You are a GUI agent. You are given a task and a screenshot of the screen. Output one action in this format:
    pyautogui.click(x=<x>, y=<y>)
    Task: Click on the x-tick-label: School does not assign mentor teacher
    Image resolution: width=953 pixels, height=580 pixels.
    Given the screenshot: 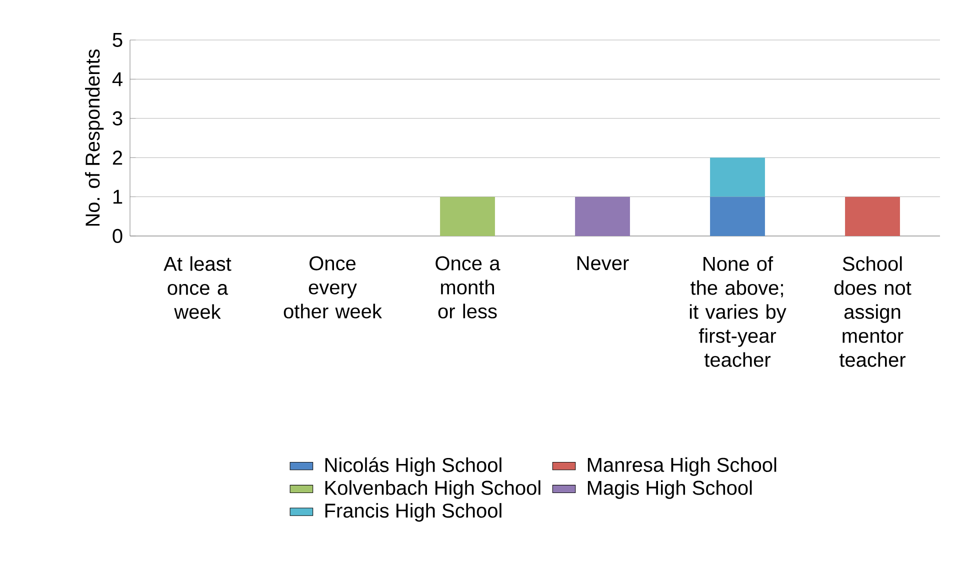 What is the action you would take?
    pyautogui.click(x=873, y=311)
    